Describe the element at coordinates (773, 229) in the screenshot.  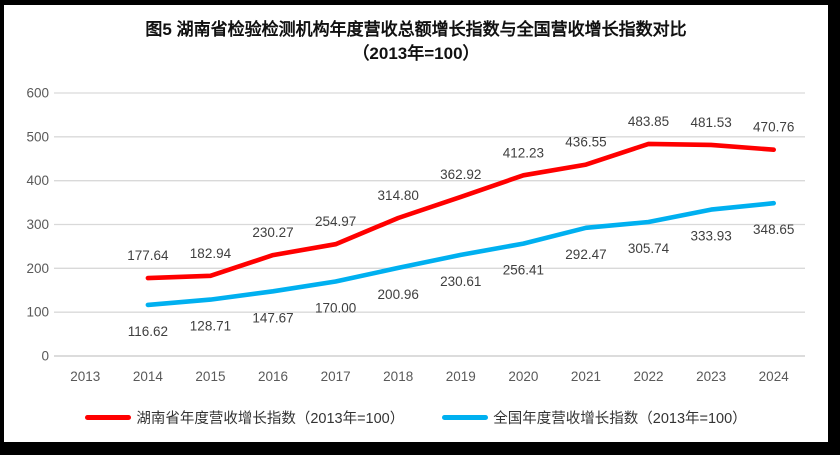
I see `data-label: 348.65` at that location.